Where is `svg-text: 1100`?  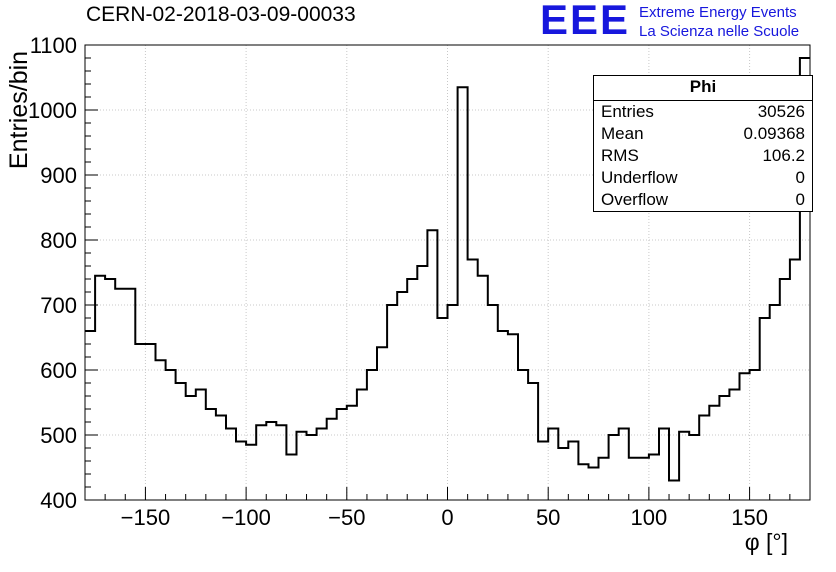
svg-text: 1100 is located at coordinates (53, 45).